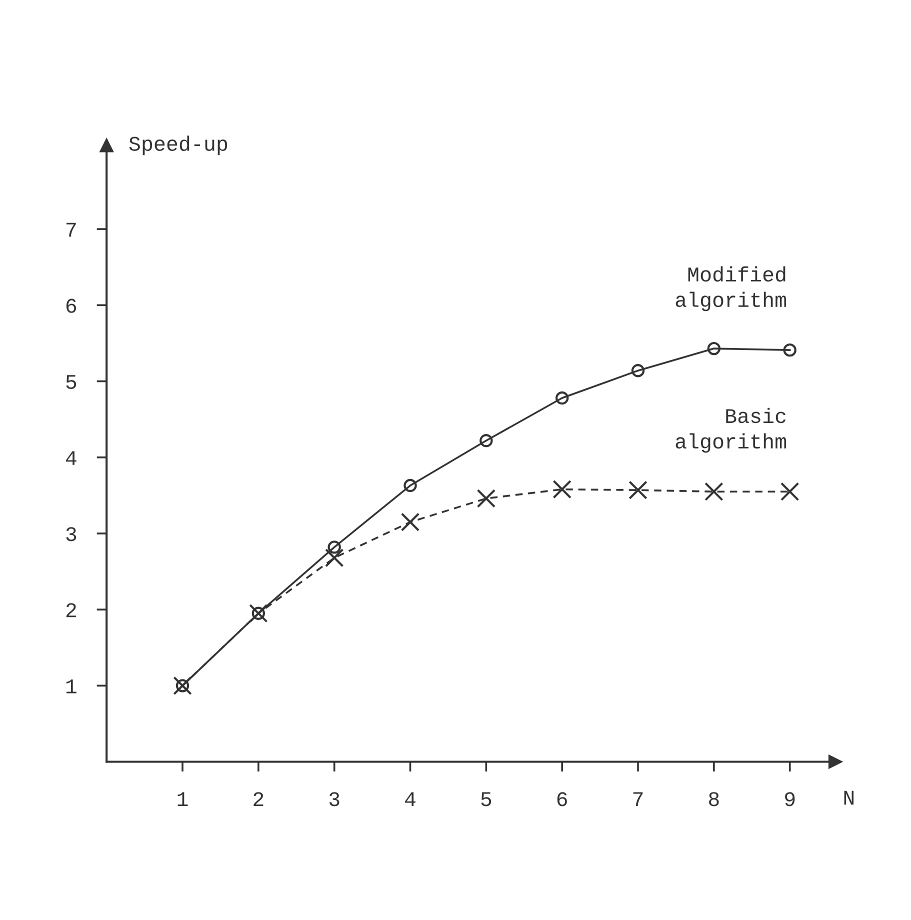  I want to click on y-tick-label: 4, so click(71, 458).